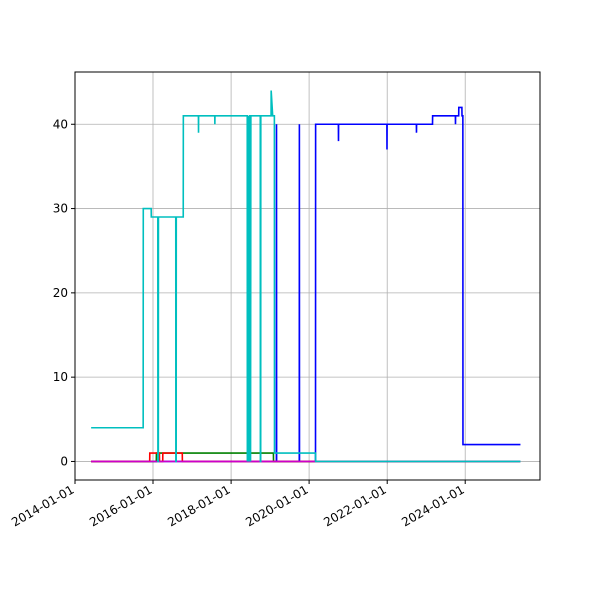  Describe the element at coordinates (60, 377) in the screenshot. I see `y-tick-label: 10` at that location.